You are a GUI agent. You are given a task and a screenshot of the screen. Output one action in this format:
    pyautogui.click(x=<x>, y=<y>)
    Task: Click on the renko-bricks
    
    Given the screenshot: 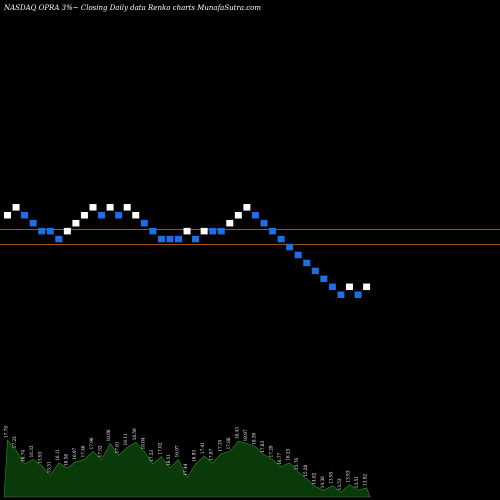 What is the action you would take?
    pyautogui.click(x=187, y=251)
    